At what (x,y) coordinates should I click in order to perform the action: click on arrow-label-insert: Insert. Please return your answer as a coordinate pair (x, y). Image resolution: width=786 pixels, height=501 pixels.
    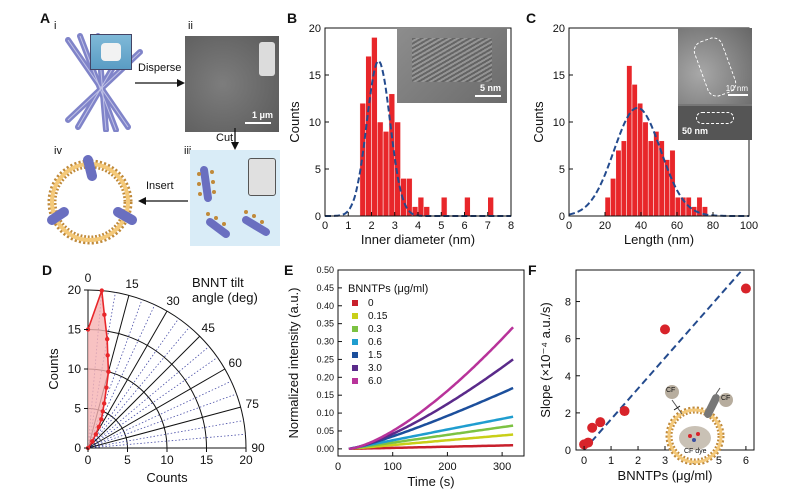
    Looking at the image, I should click on (160, 186).